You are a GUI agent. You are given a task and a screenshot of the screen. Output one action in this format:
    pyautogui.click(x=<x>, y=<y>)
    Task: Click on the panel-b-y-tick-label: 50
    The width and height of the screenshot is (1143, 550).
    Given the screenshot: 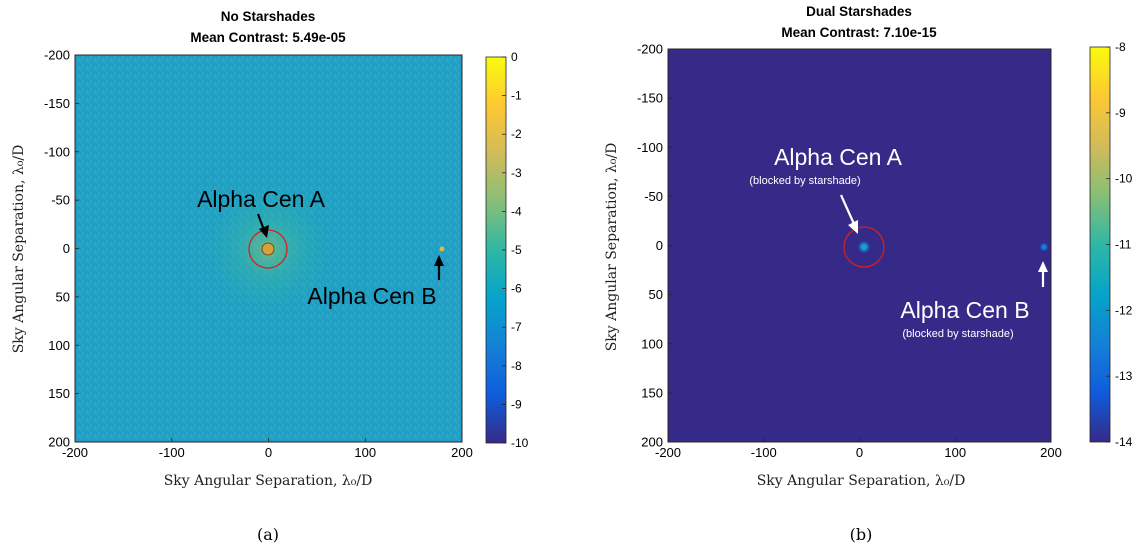 What is the action you would take?
    pyautogui.click(x=656, y=294)
    